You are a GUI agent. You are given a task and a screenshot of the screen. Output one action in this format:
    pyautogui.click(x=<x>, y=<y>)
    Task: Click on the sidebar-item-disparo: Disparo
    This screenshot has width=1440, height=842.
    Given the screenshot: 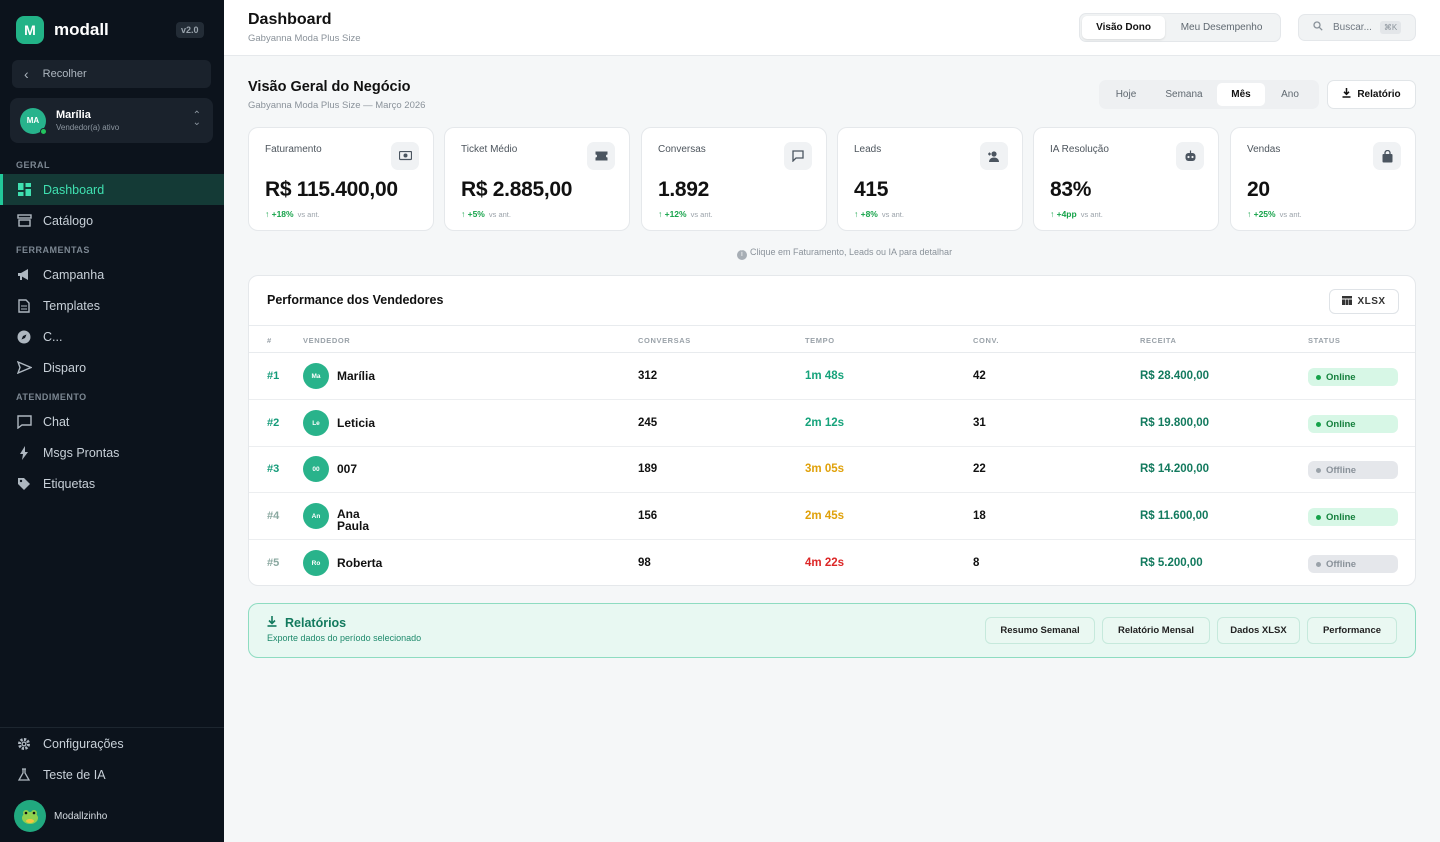 What is the action you would take?
    pyautogui.click(x=112, y=367)
    